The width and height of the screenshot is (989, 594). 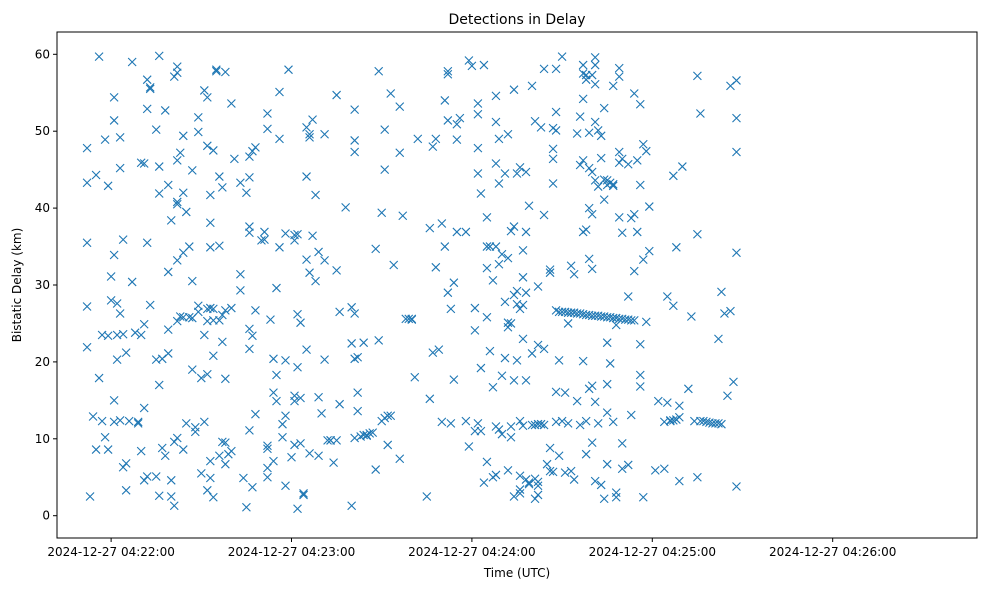 What do you see at coordinates (516, 20) in the screenshot?
I see `chart-title: Detections in Delay` at bounding box center [516, 20].